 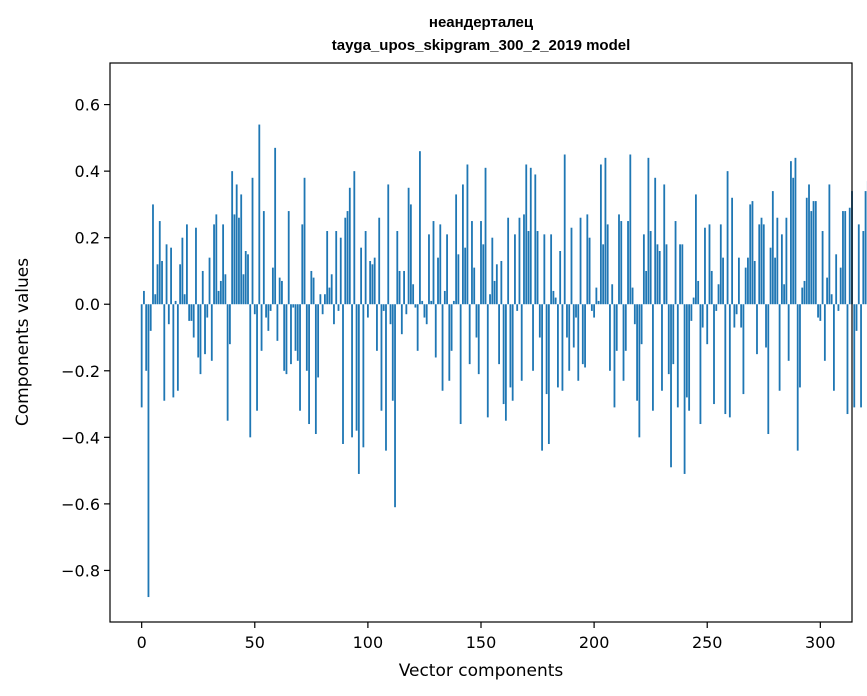 What do you see at coordinates (486, 637) in the screenshot?
I see `x-axis: 0 50 100 150 200 250 300` at bounding box center [486, 637].